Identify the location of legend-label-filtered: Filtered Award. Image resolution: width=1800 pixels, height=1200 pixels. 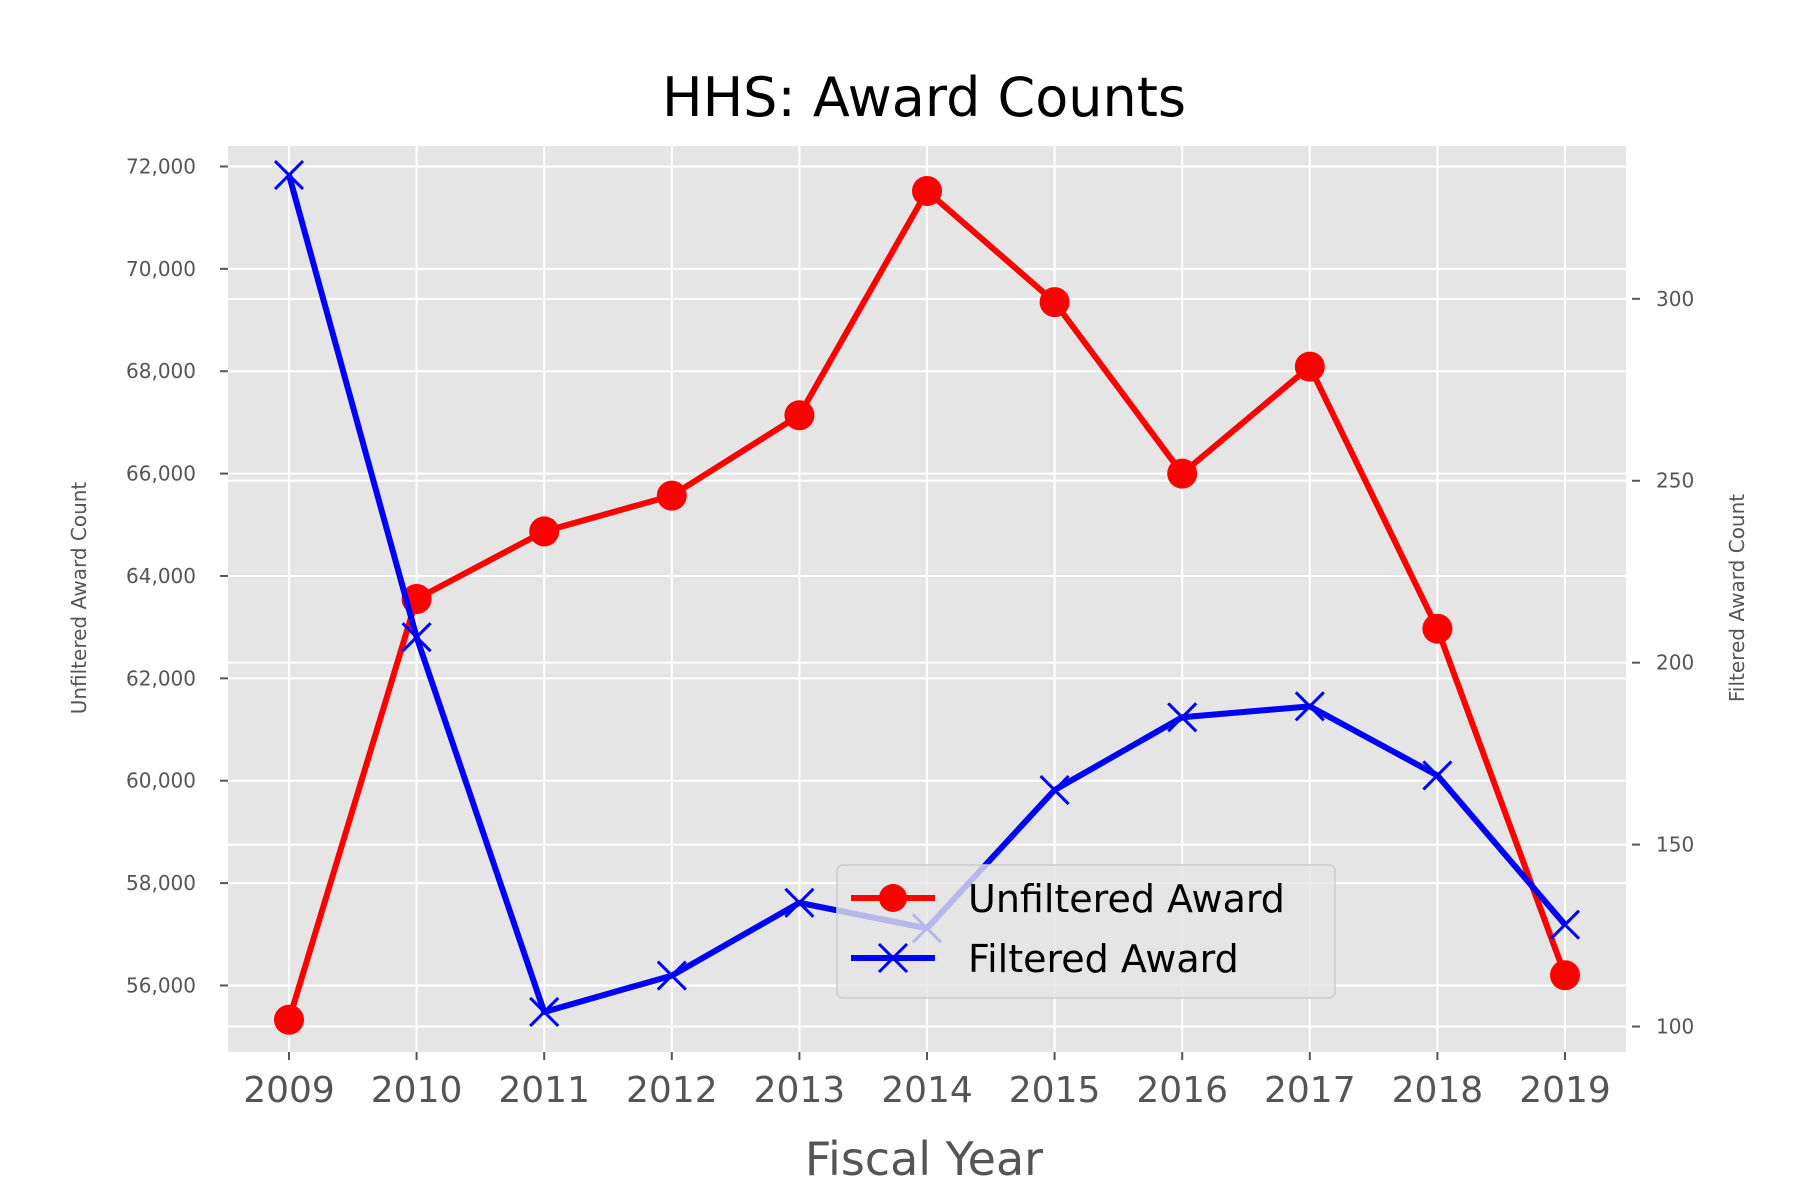
(1103, 959).